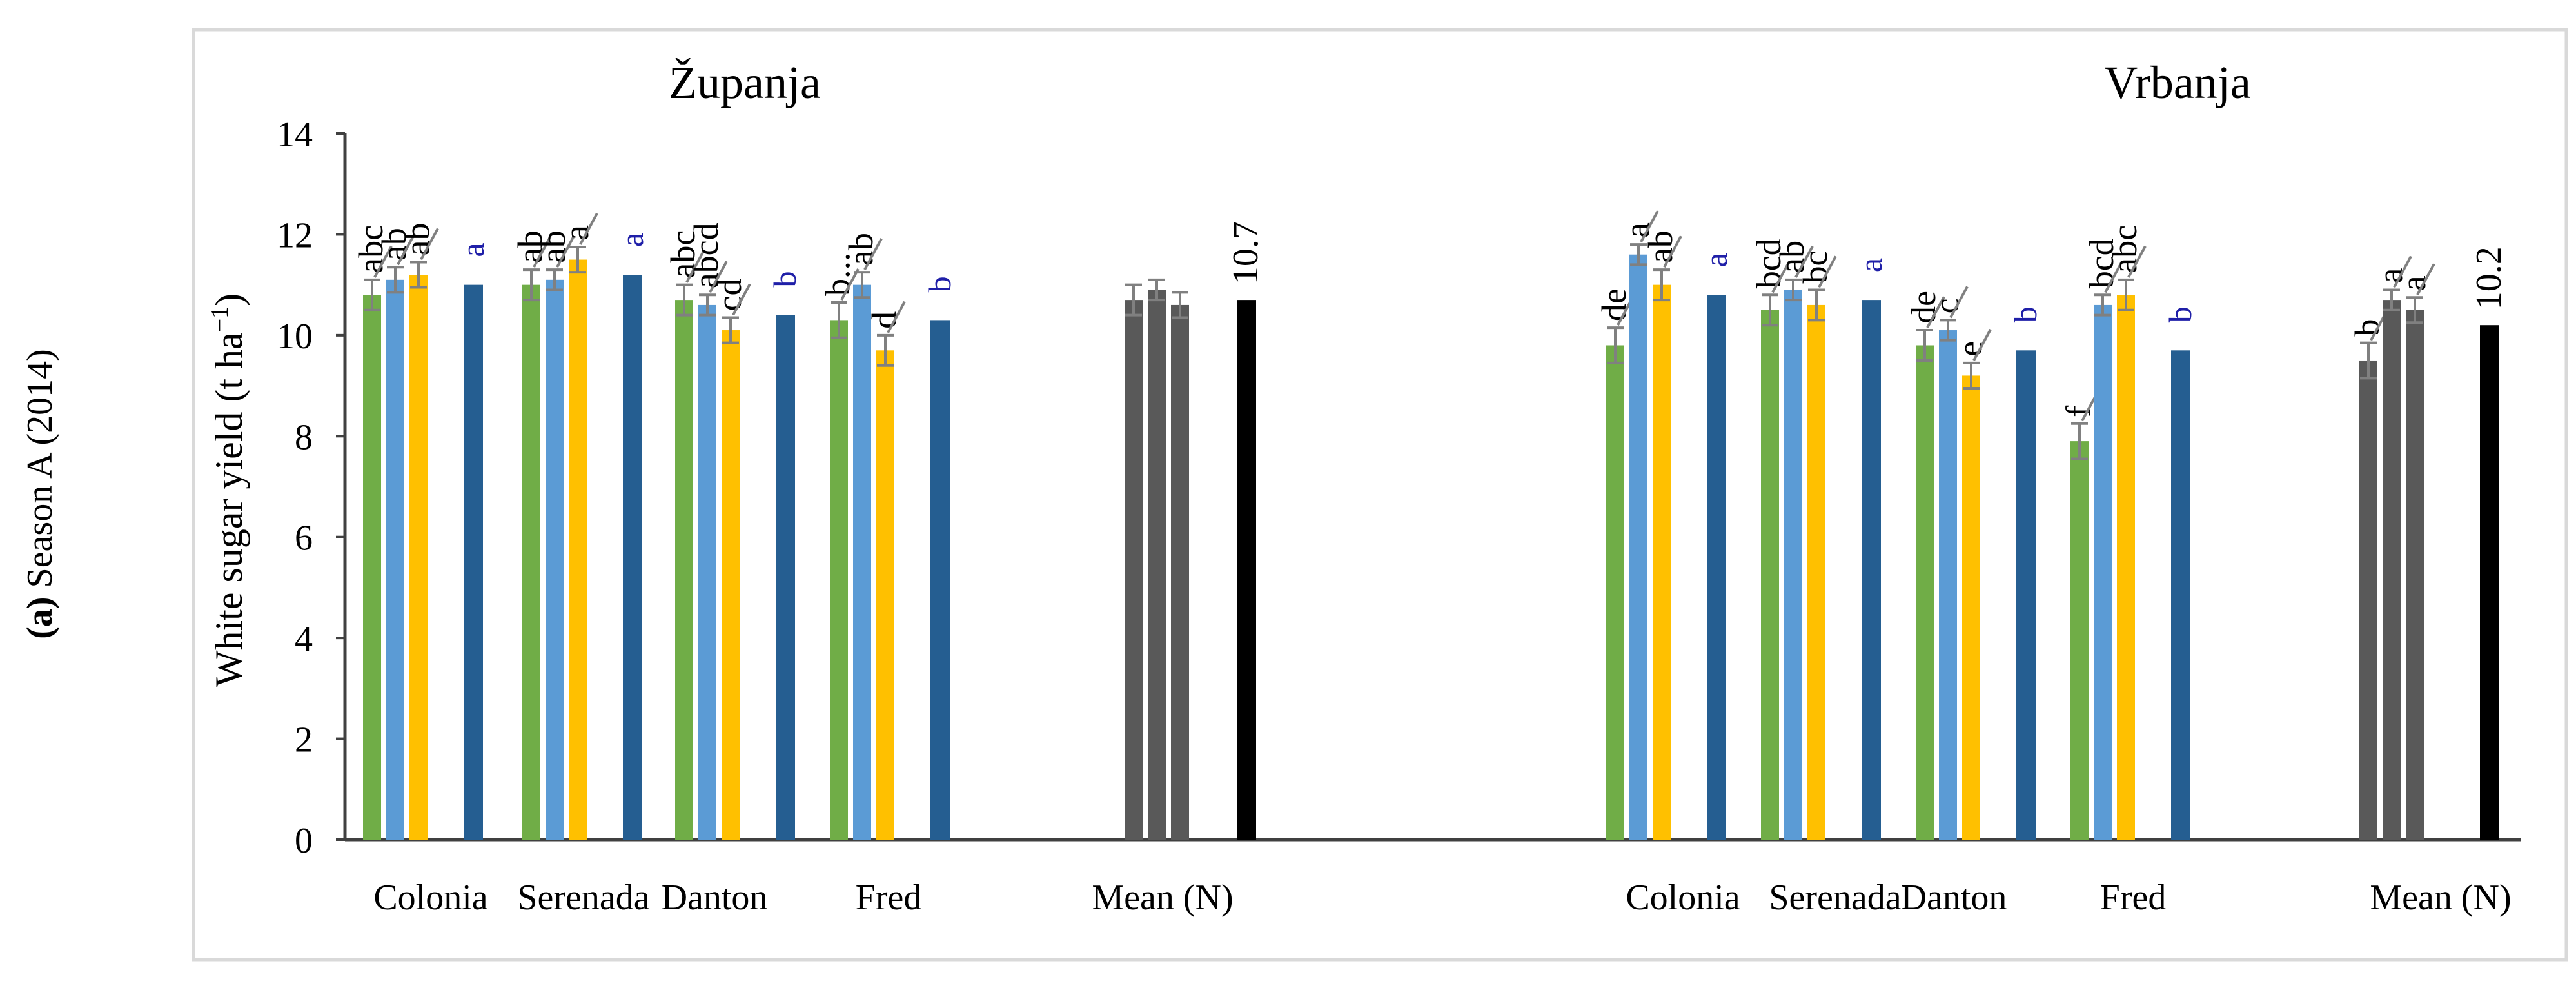 The image size is (2576, 988). What do you see at coordinates (295, 337) in the screenshot?
I see `y-tick-label: 10` at bounding box center [295, 337].